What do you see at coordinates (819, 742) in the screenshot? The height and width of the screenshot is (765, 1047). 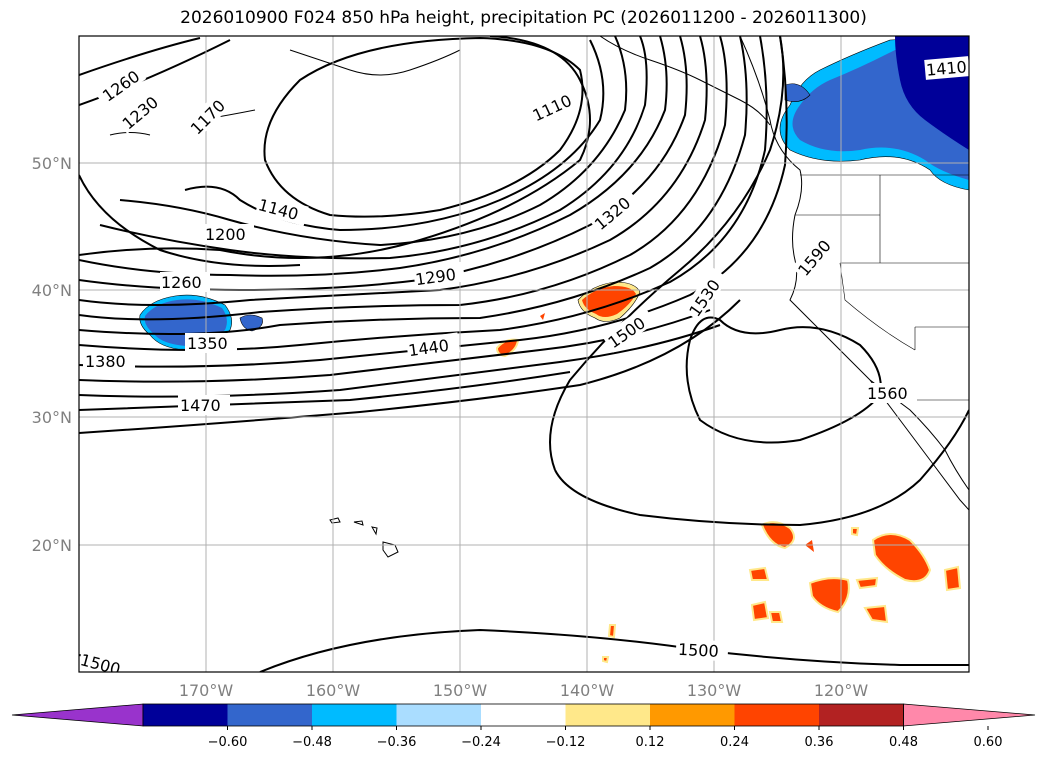 I see `colorbar-tick-label: 0.36` at bounding box center [819, 742].